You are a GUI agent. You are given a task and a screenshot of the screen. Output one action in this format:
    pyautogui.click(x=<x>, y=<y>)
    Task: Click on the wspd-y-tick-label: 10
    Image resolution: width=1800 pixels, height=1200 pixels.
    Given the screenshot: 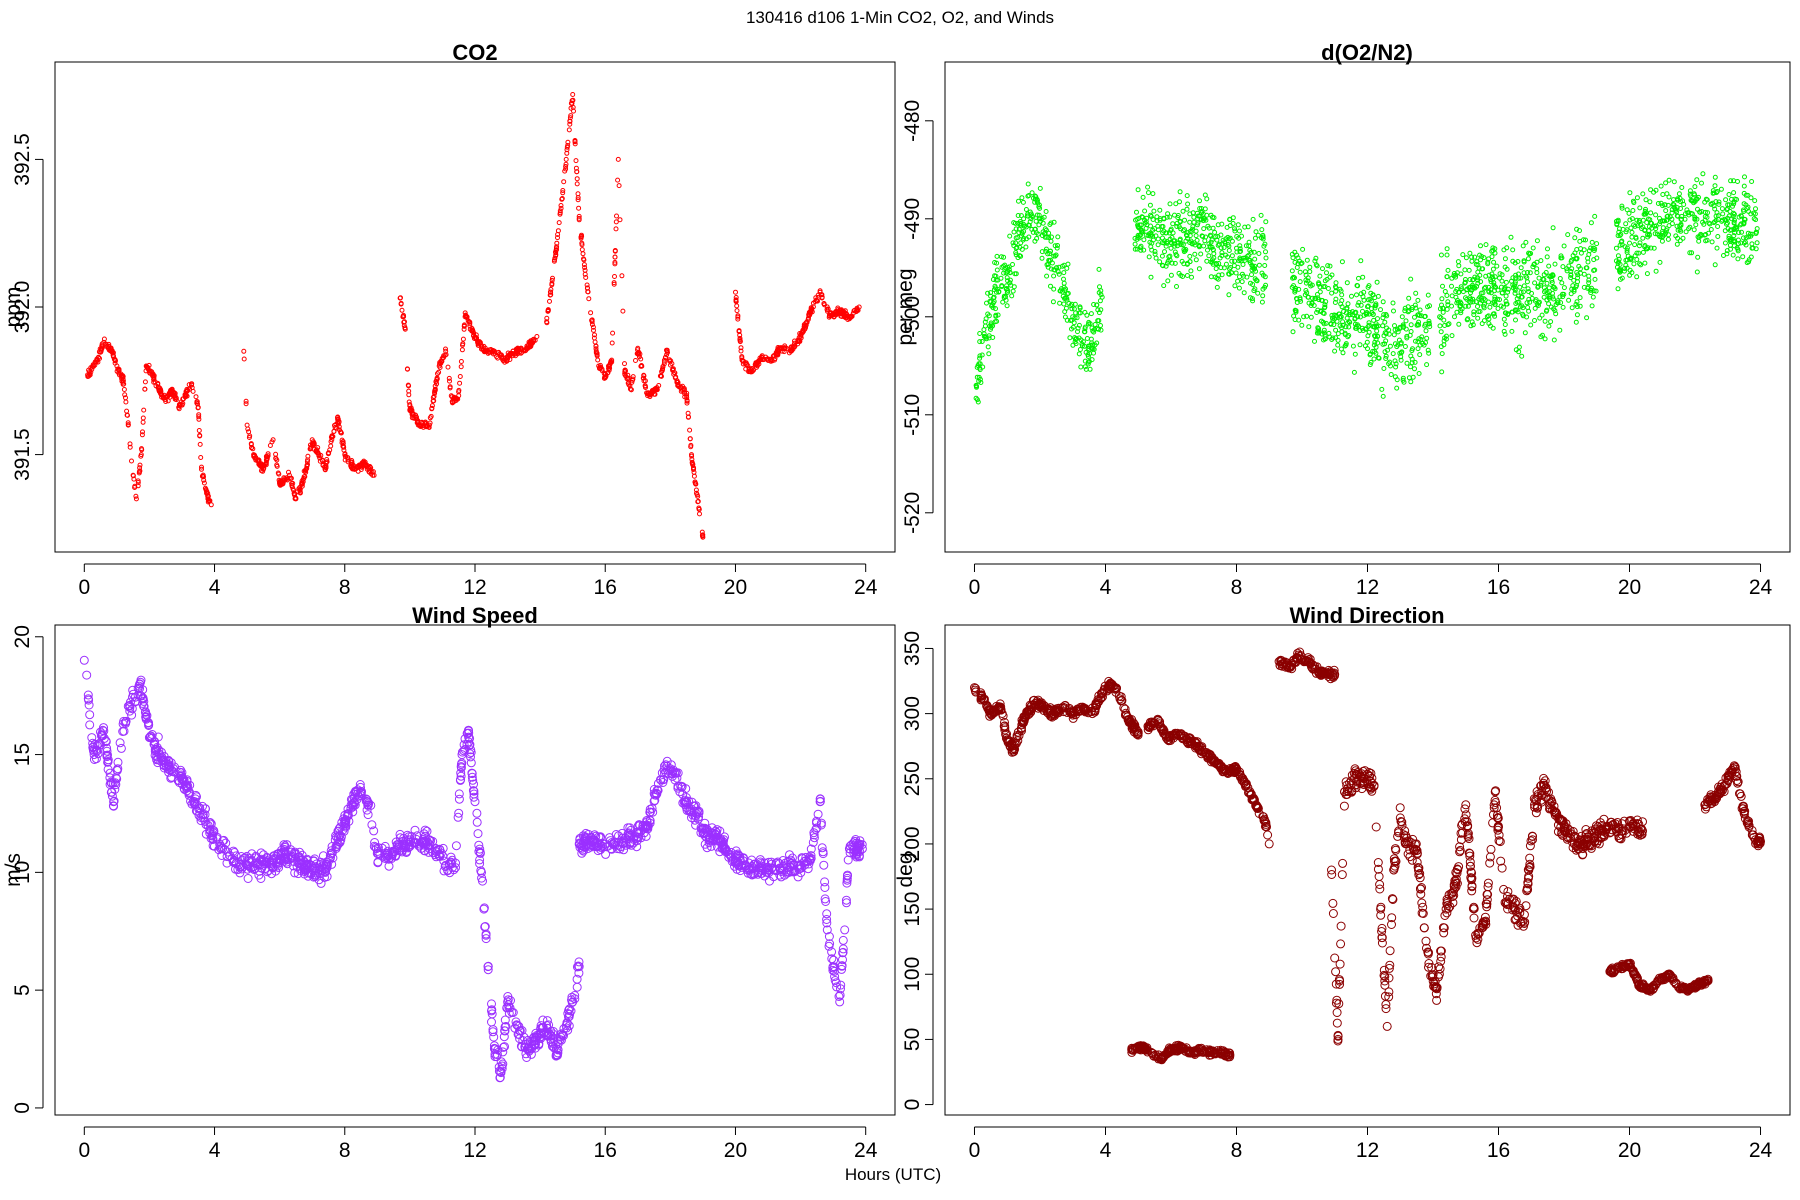 What is the action you would take?
    pyautogui.click(x=22, y=872)
    